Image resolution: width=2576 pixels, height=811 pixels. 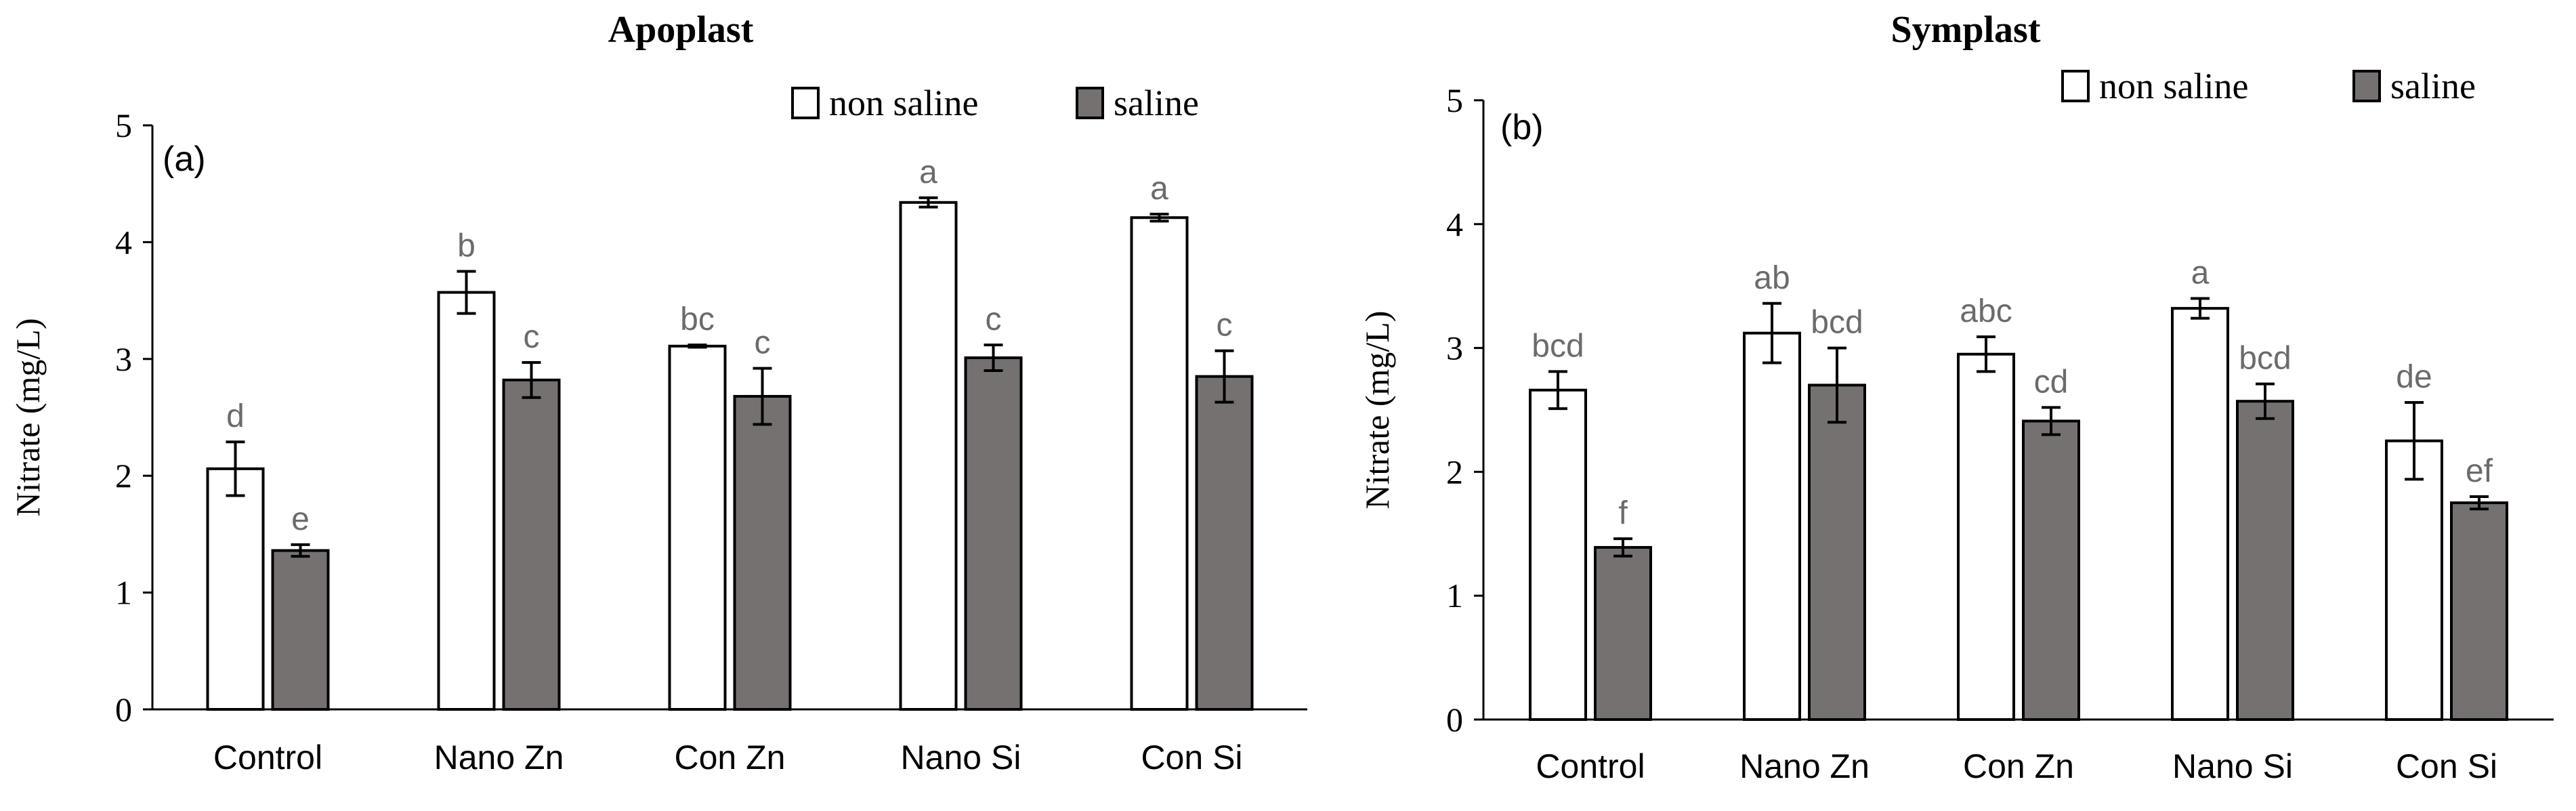 What do you see at coordinates (123, 476) in the screenshot?
I see `apoplast-y-tick-label: 2` at bounding box center [123, 476].